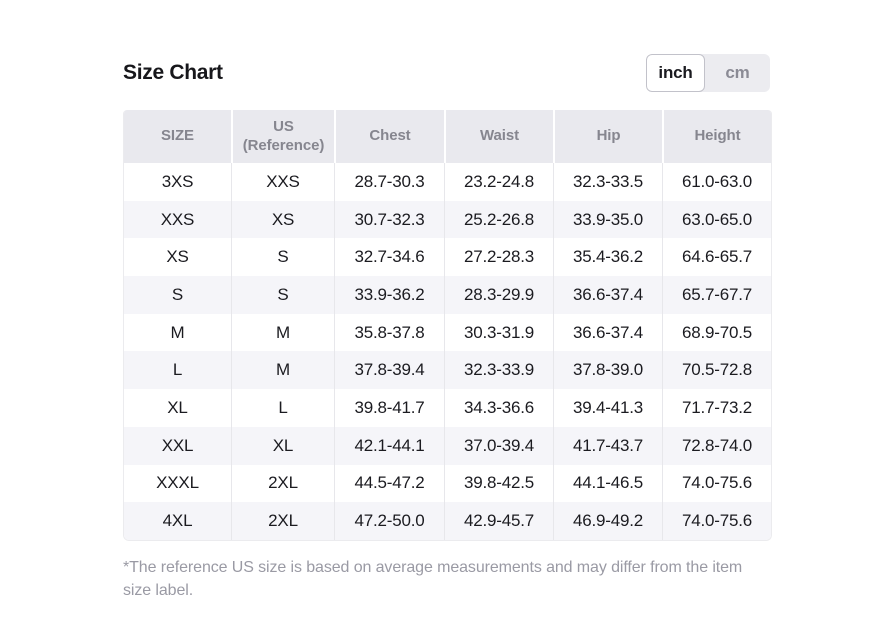  What do you see at coordinates (708, 73) in the screenshot?
I see `unit-toggle: inch cm` at bounding box center [708, 73].